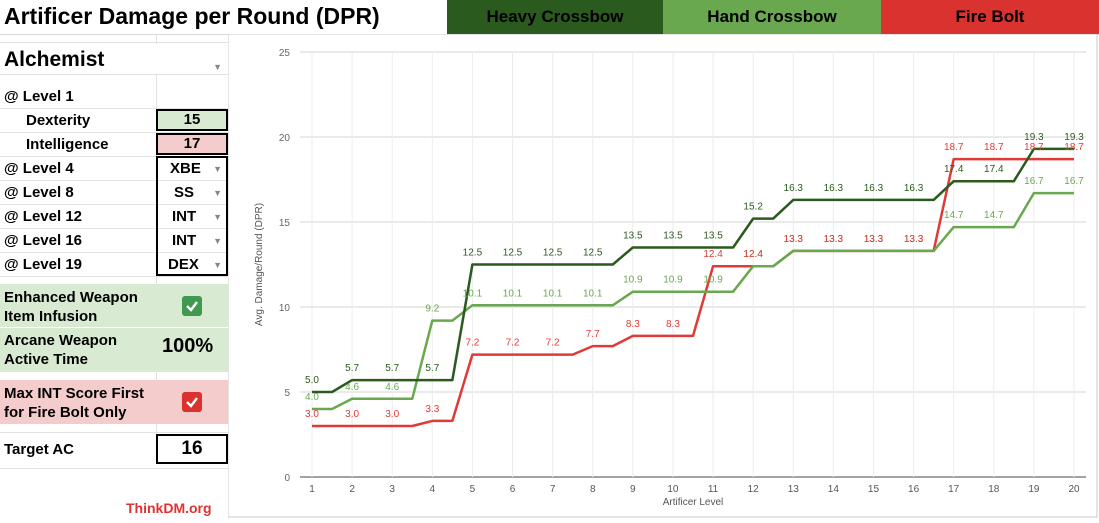  I want to click on y-axis-title: Avg. Damage/Round (DPR), so click(259, 264).